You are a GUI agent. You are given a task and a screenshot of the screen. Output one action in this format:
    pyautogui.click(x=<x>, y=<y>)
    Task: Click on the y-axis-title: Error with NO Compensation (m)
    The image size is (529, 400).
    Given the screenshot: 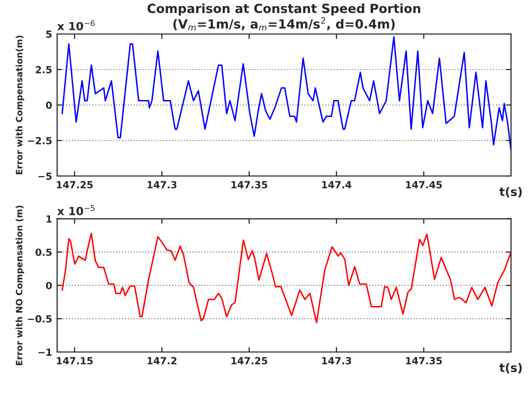 What is the action you would take?
    pyautogui.click(x=20, y=286)
    